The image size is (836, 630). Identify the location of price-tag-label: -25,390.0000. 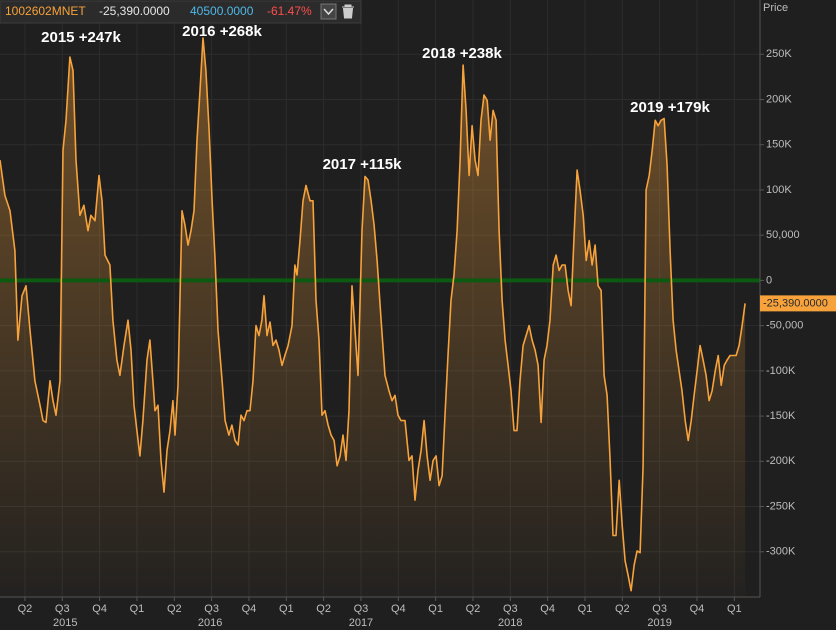
(795, 303).